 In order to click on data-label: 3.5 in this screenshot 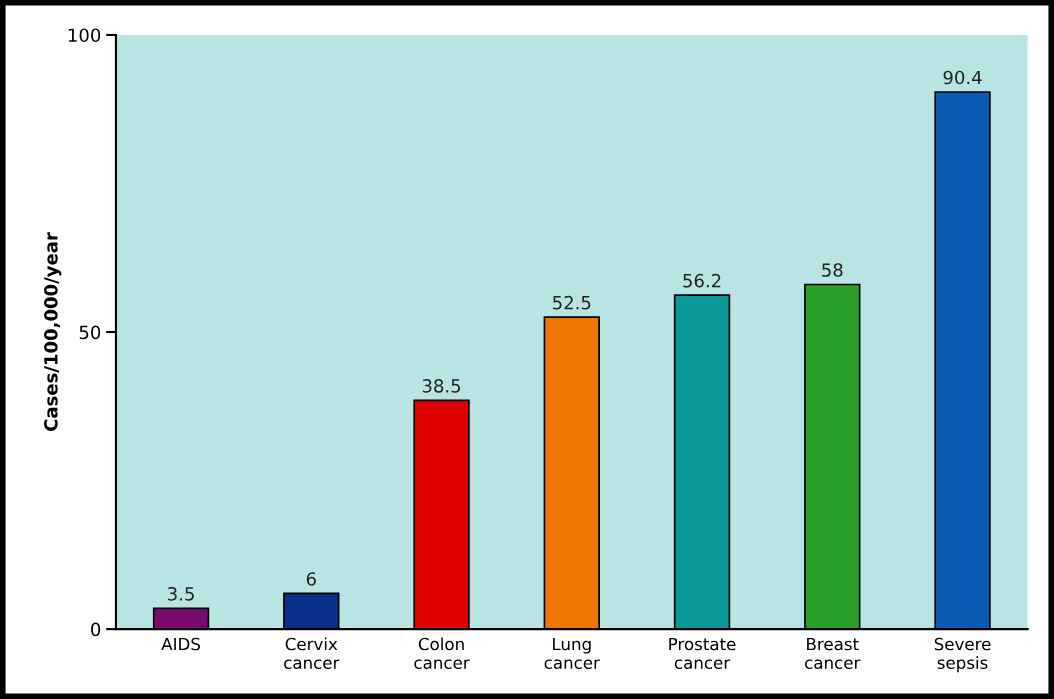, I will do `click(181, 593)`.